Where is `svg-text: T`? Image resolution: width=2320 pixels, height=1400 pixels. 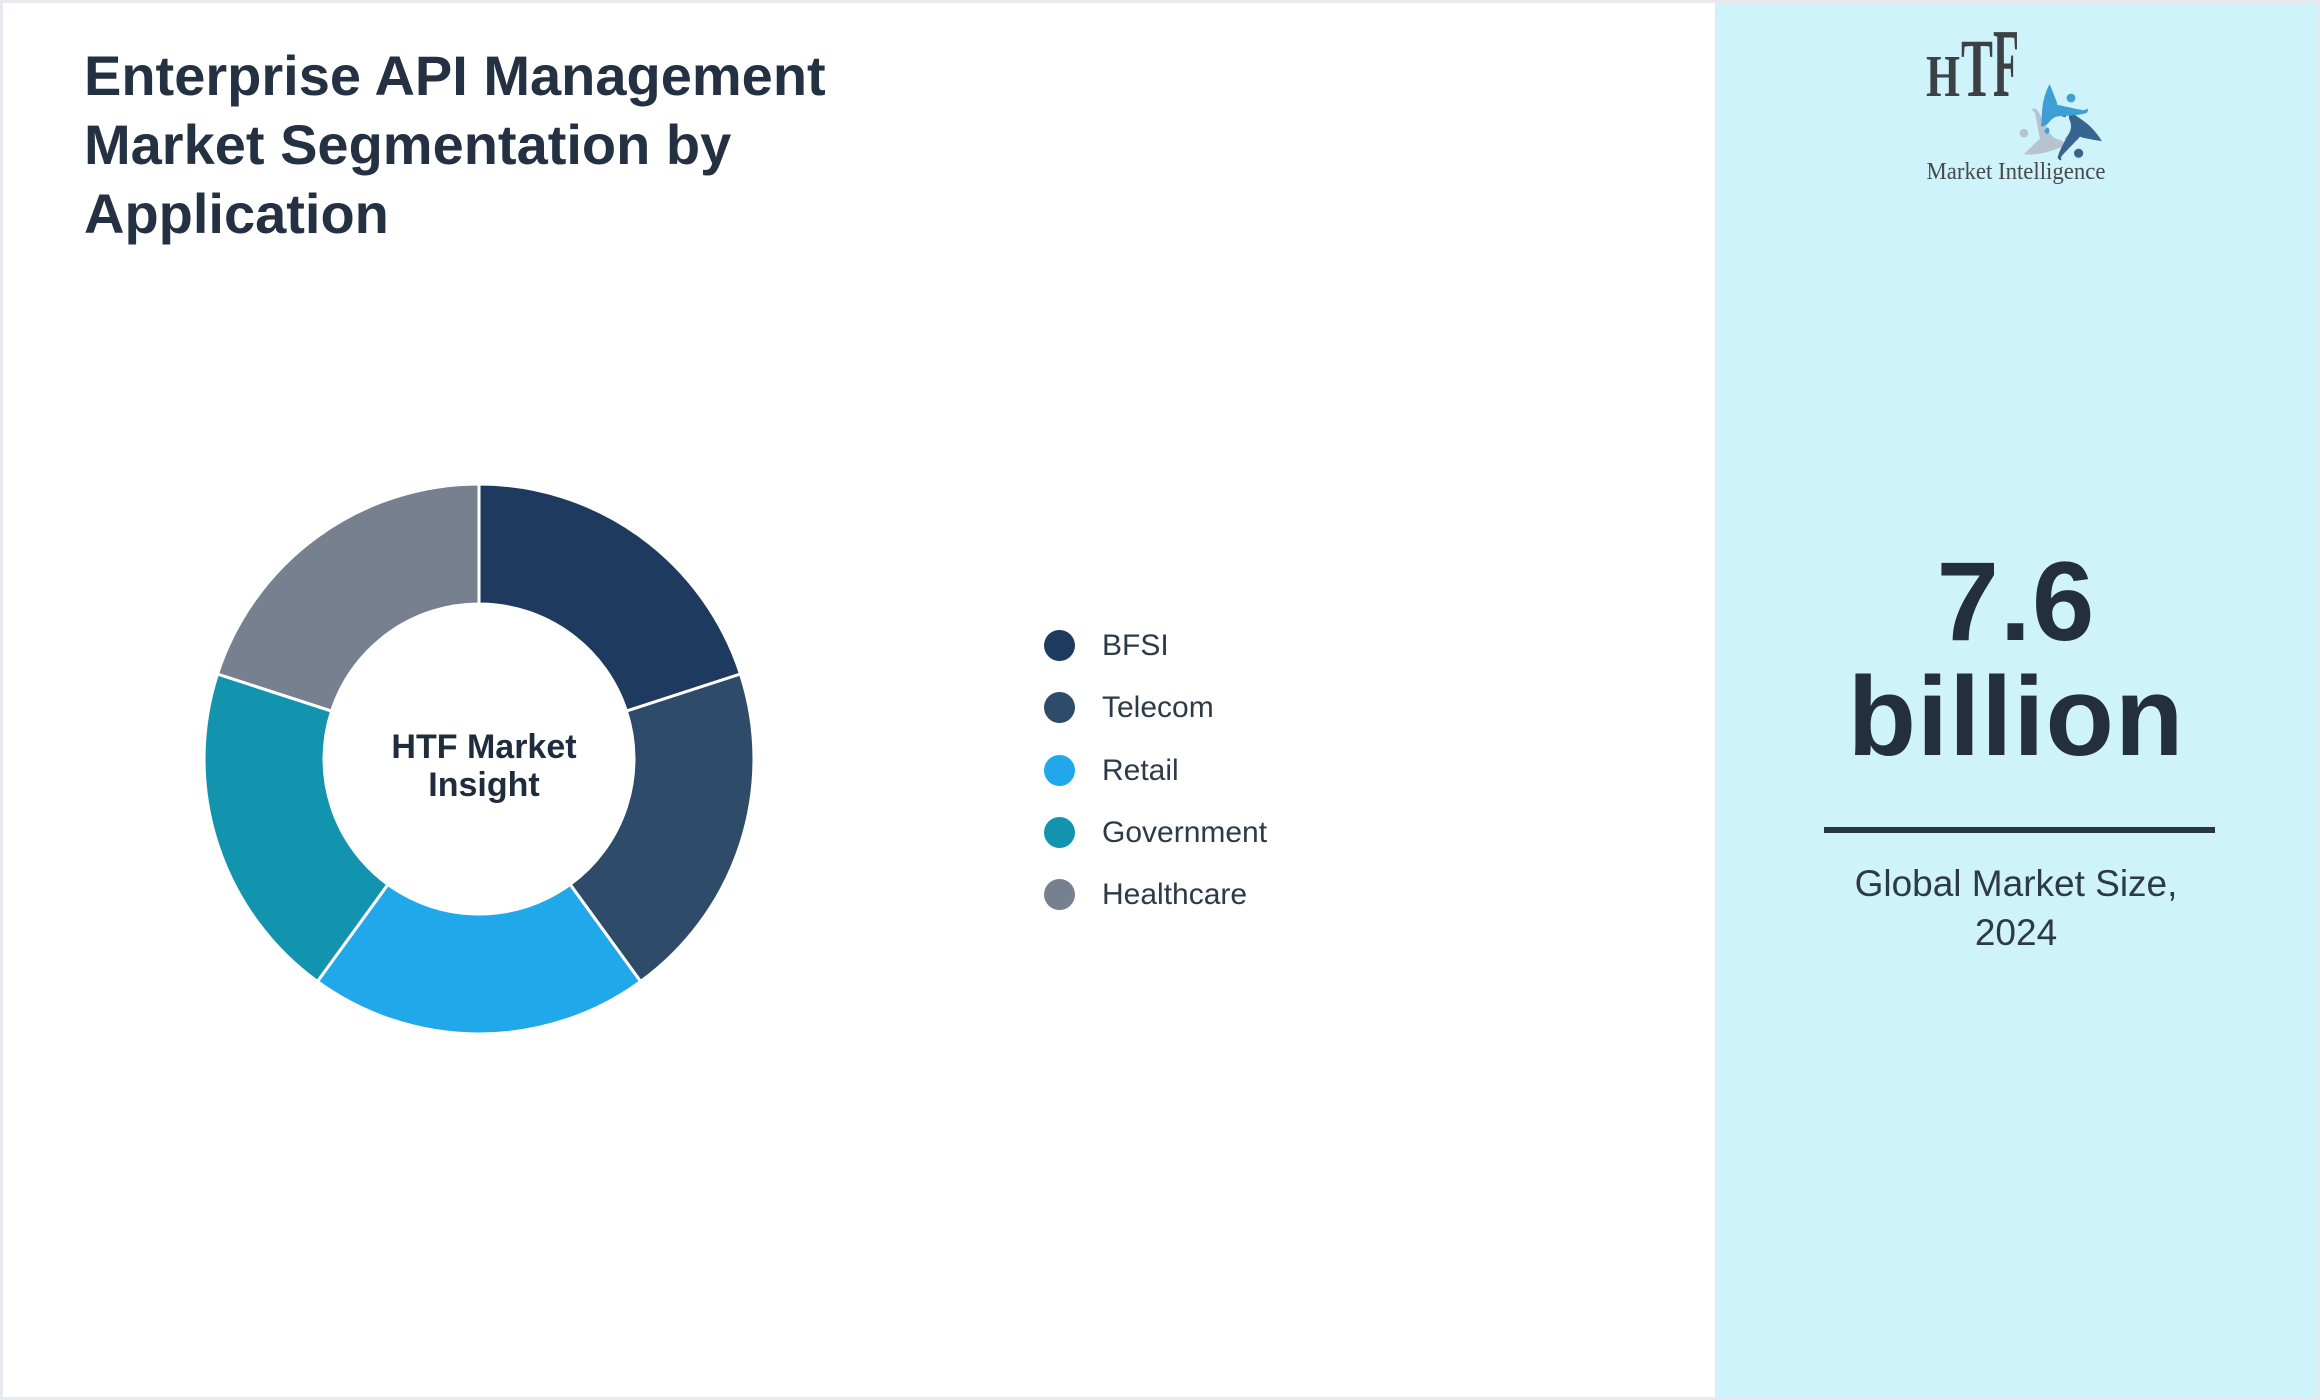 svg-text: T is located at coordinates (1977, 68).